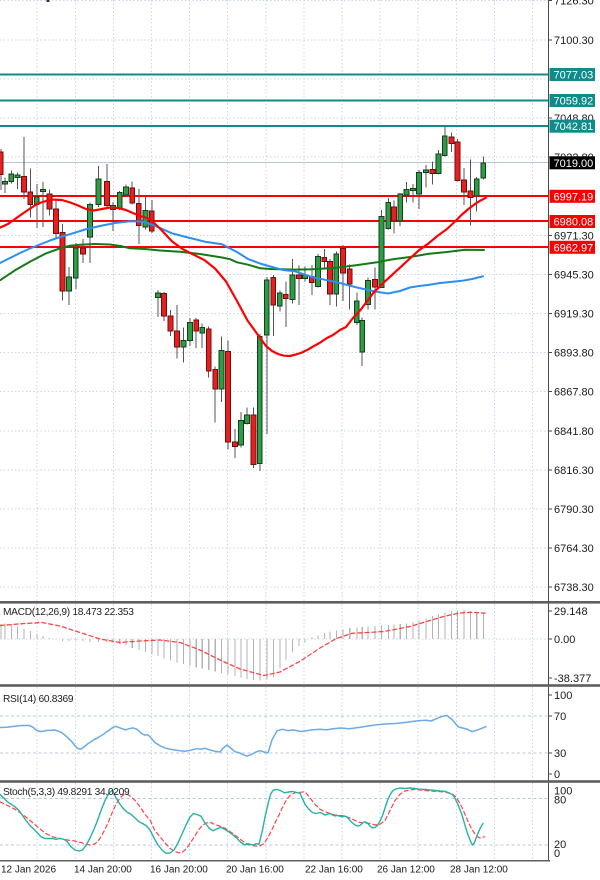 The image size is (600, 880). What do you see at coordinates (574, 393) in the screenshot?
I see `svg-text: 6867.80` at bounding box center [574, 393].